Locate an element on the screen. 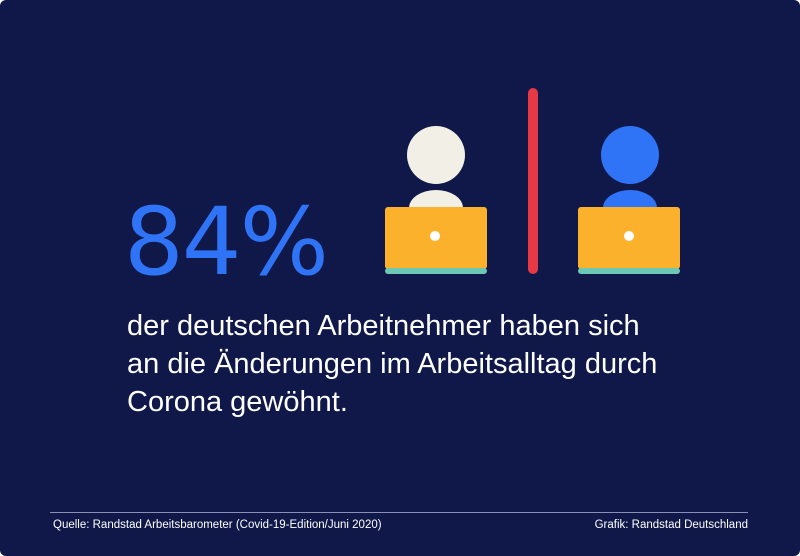 Image resolution: width=800 pixels, height=556 pixels. laptop-right-icon is located at coordinates (629, 240).